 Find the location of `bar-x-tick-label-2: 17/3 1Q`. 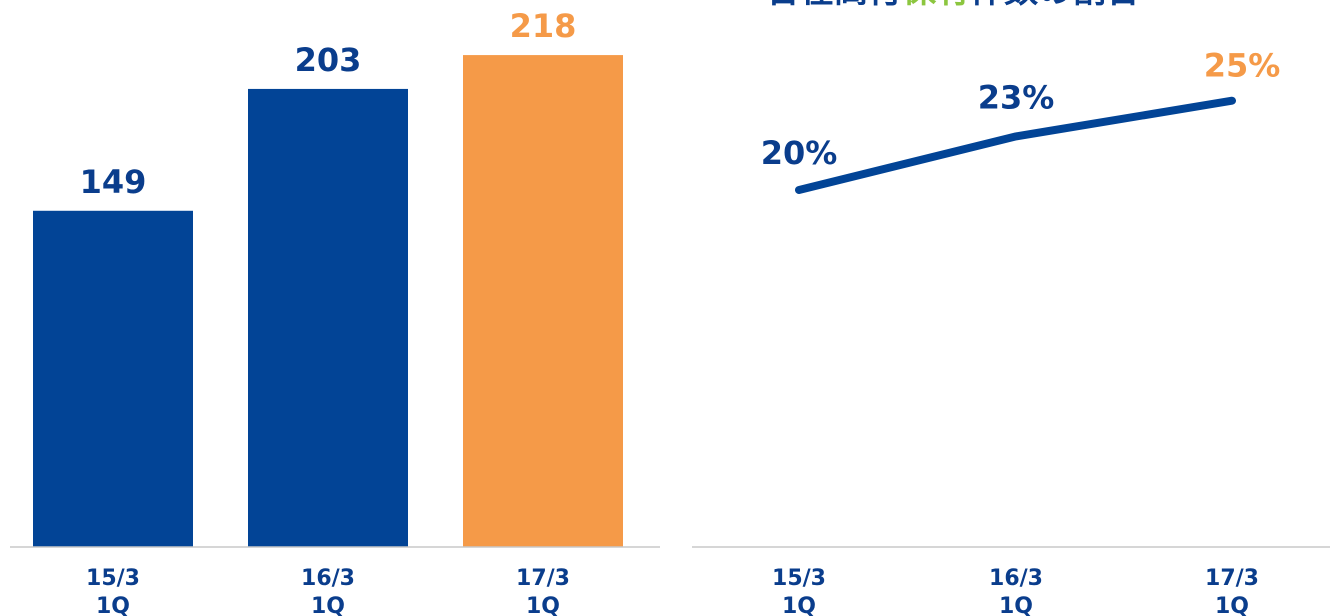

bar-x-tick-label-2: 17/3 1Q is located at coordinates (543, 591).